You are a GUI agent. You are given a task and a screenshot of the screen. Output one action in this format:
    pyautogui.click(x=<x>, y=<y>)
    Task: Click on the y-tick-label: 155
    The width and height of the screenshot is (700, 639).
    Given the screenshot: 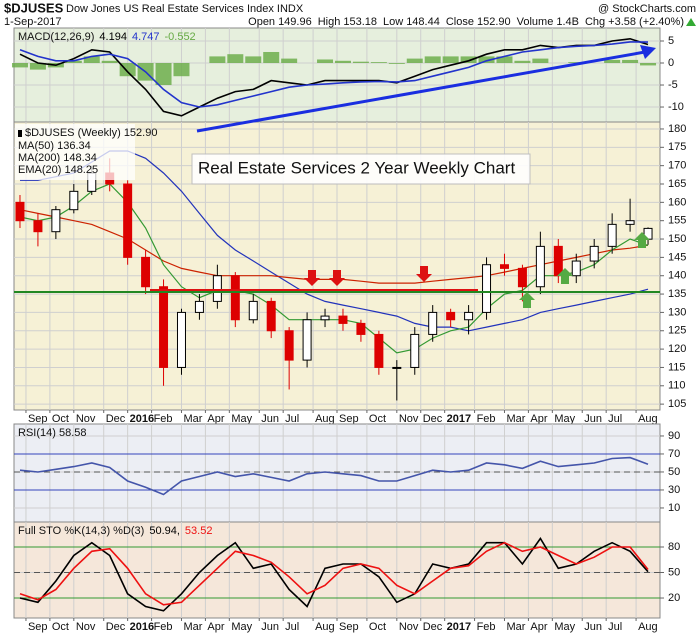 What is the action you would take?
    pyautogui.click(x=677, y=221)
    